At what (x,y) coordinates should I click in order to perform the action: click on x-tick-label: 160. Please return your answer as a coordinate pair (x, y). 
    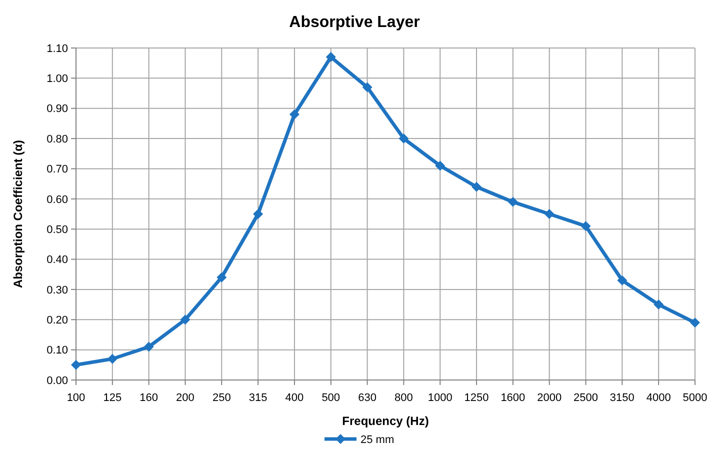
    Looking at the image, I should click on (149, 398).